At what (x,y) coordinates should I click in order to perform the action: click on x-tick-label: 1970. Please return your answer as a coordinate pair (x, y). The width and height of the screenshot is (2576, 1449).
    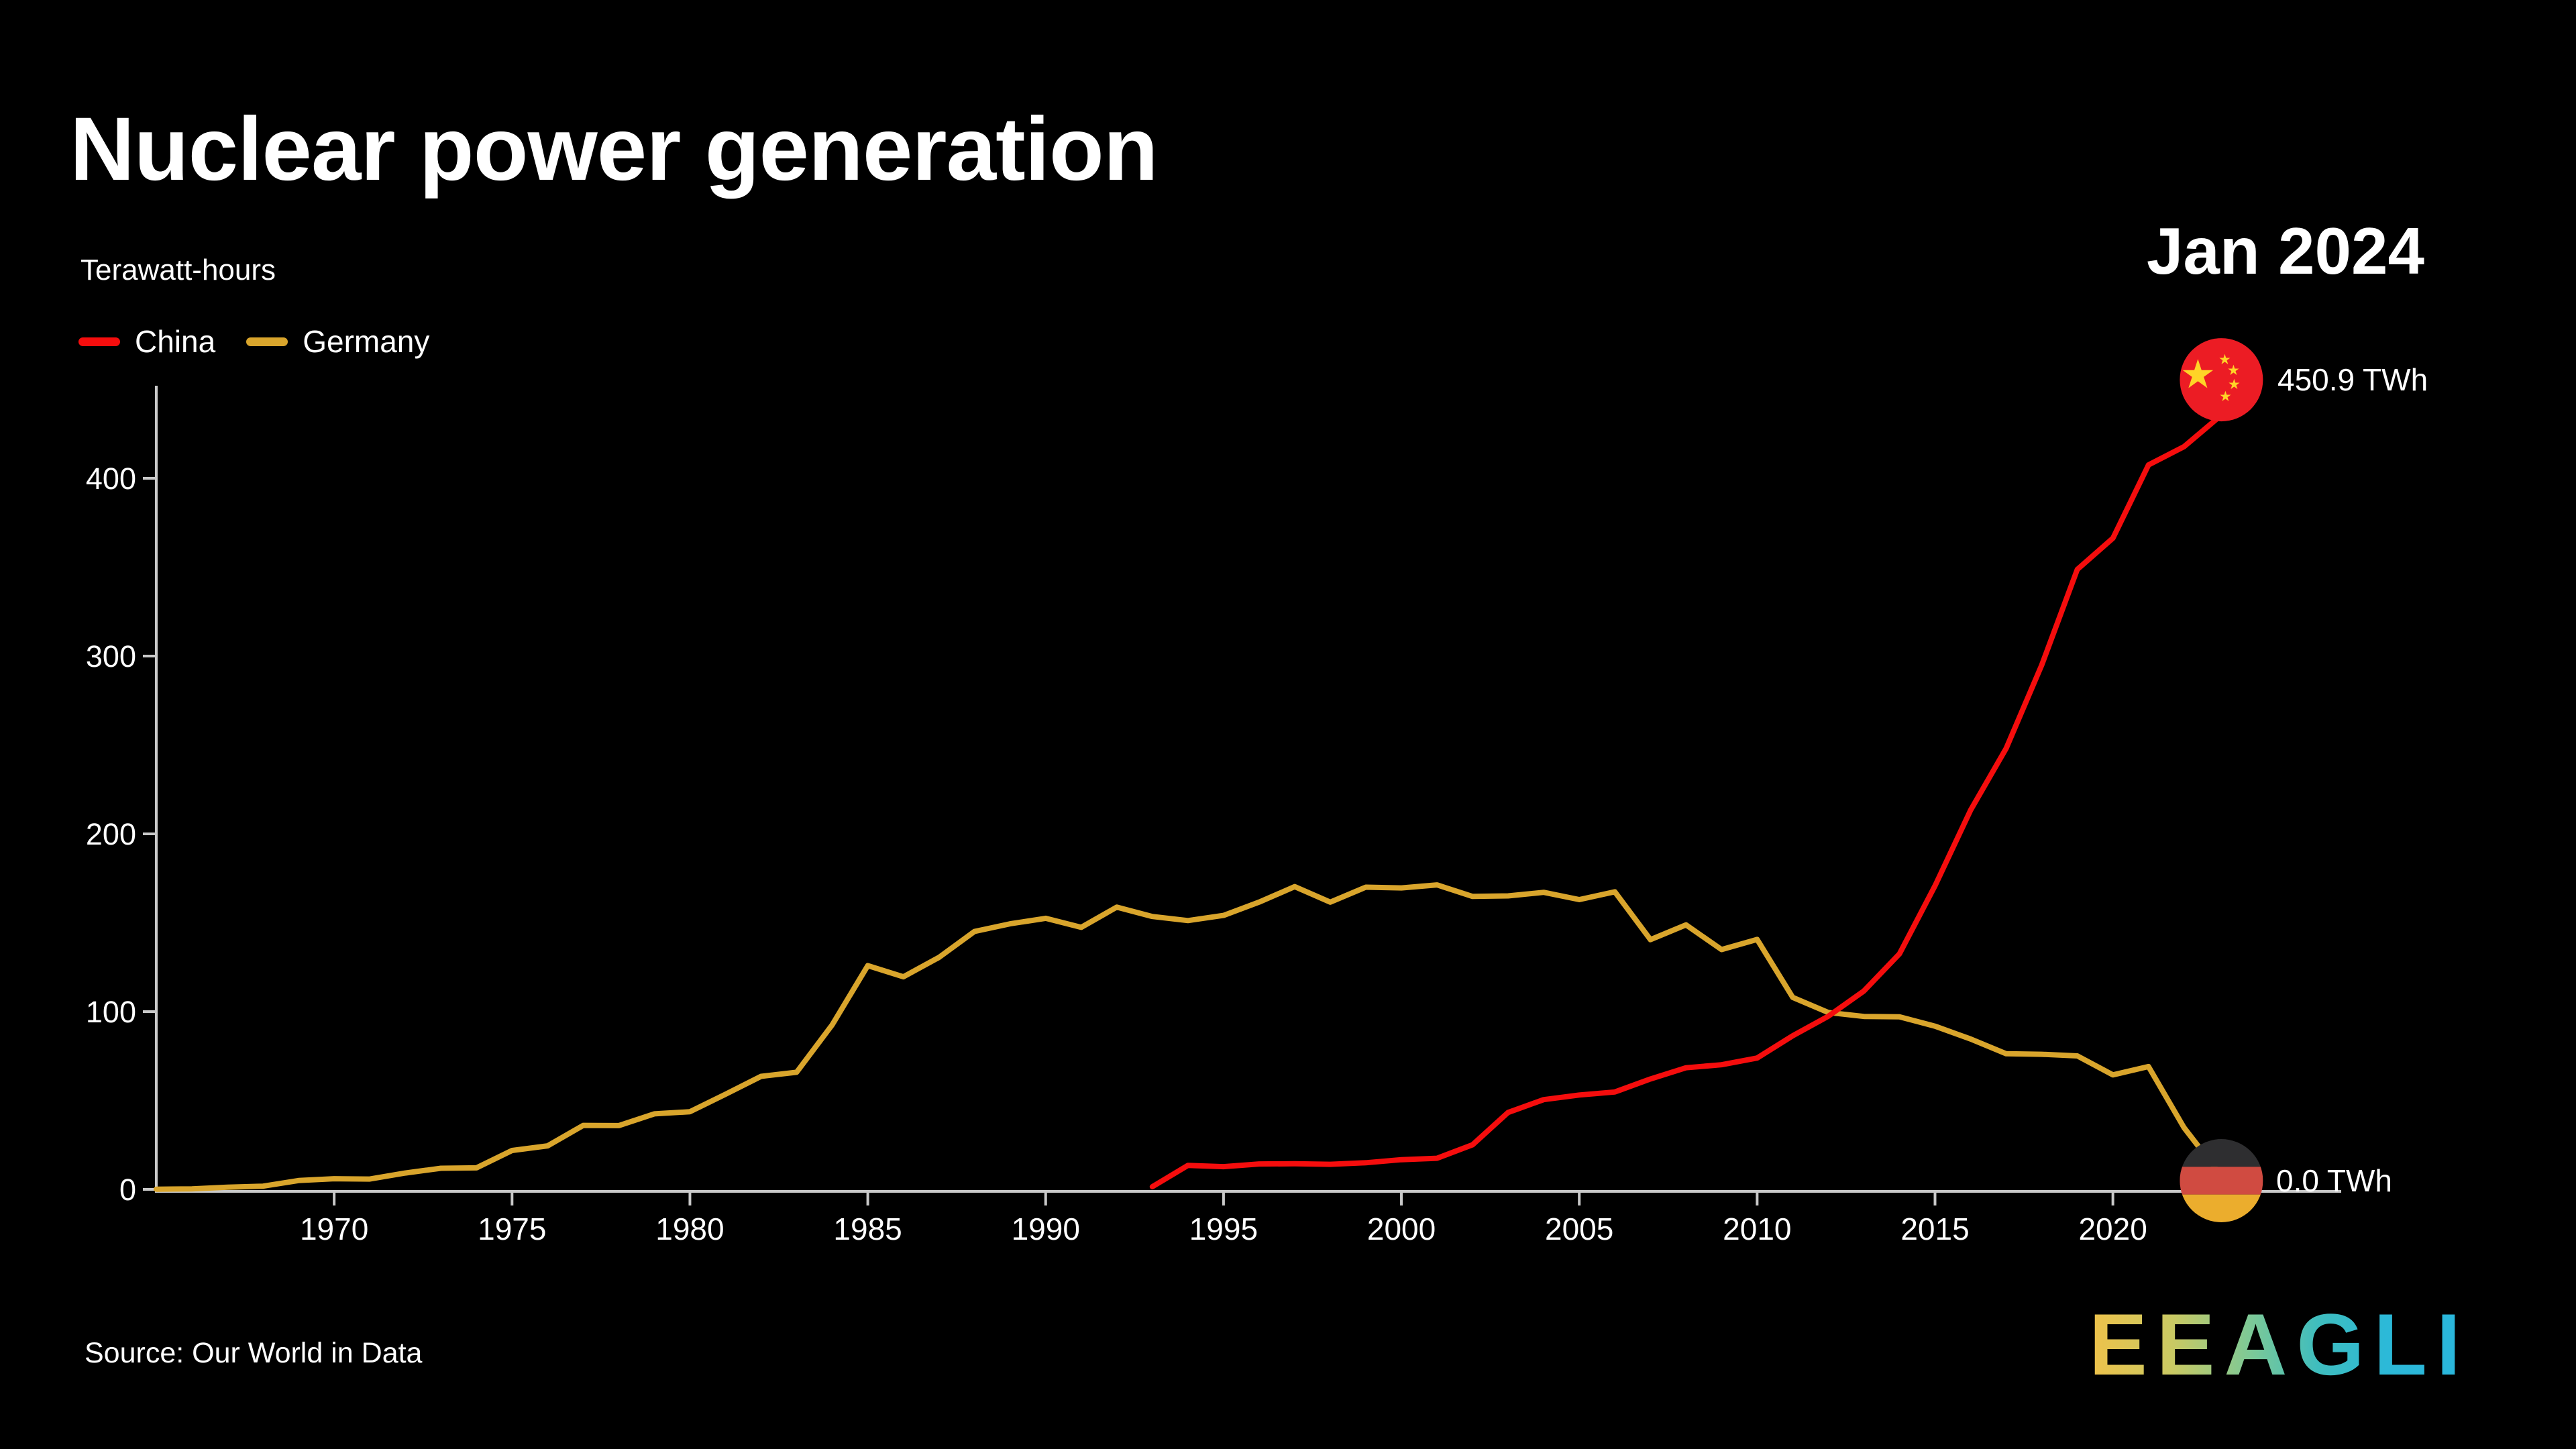
    Looking at the image, I should click on (334, 1229).